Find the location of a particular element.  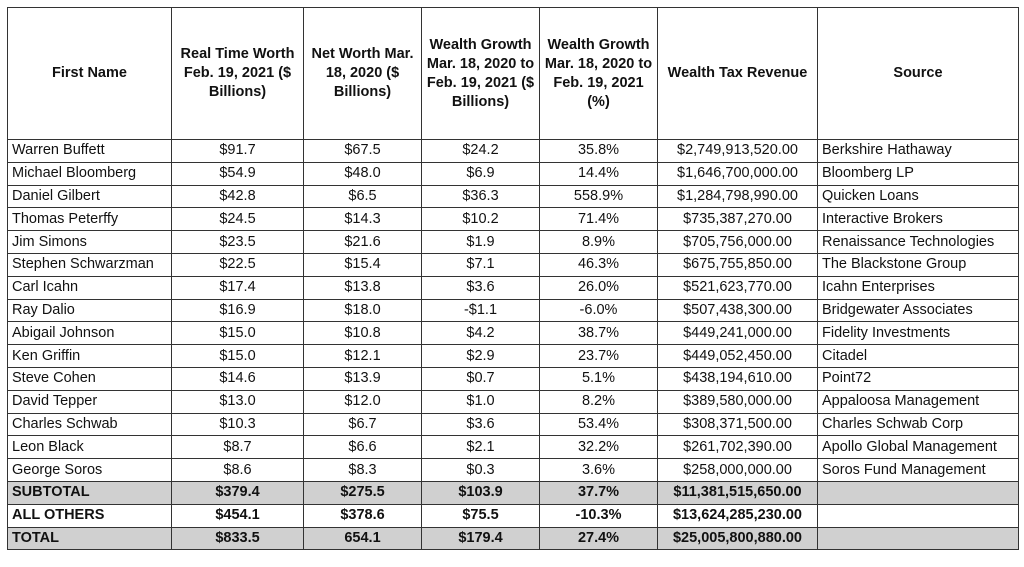

cell-wealth-growth-percent: 8.2% is located at coordinates (598, 401).